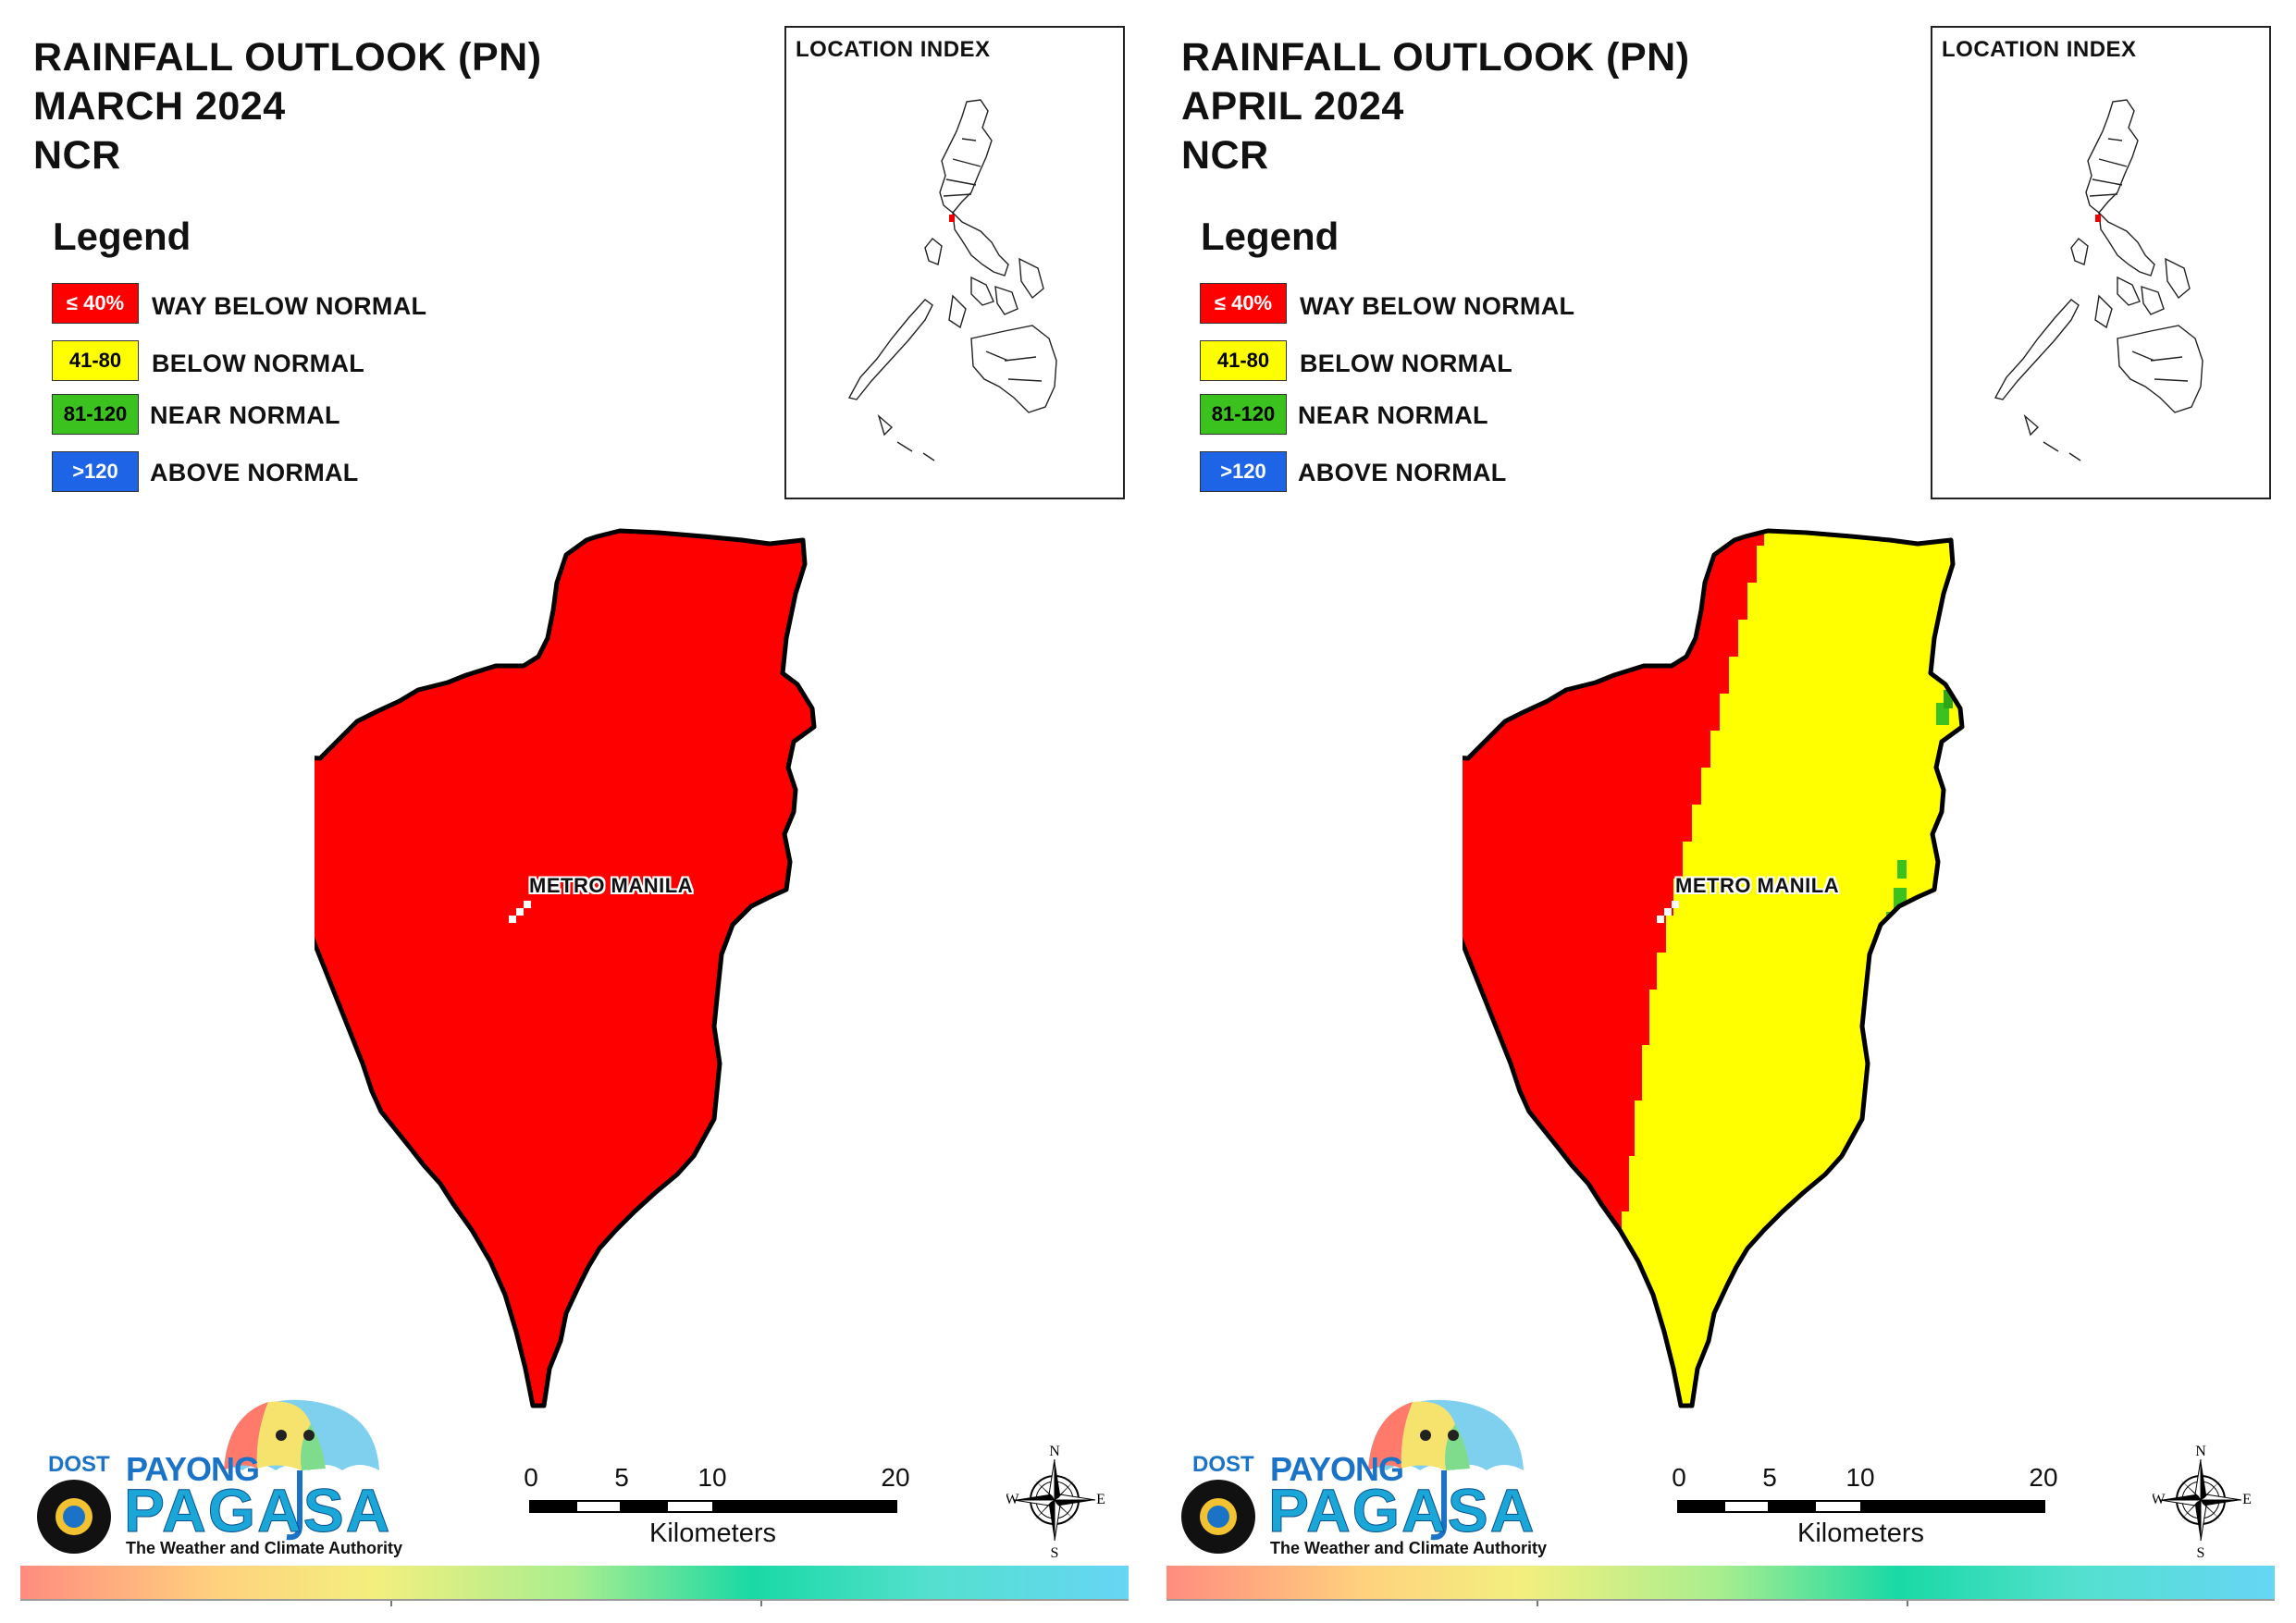 The height and width of the screenshot is (1623, 2296). What do you see at coordinates (1292, 106) in the screenshot?
I see `title-month: APRIL 2024` at bounding box center [1292, 106].